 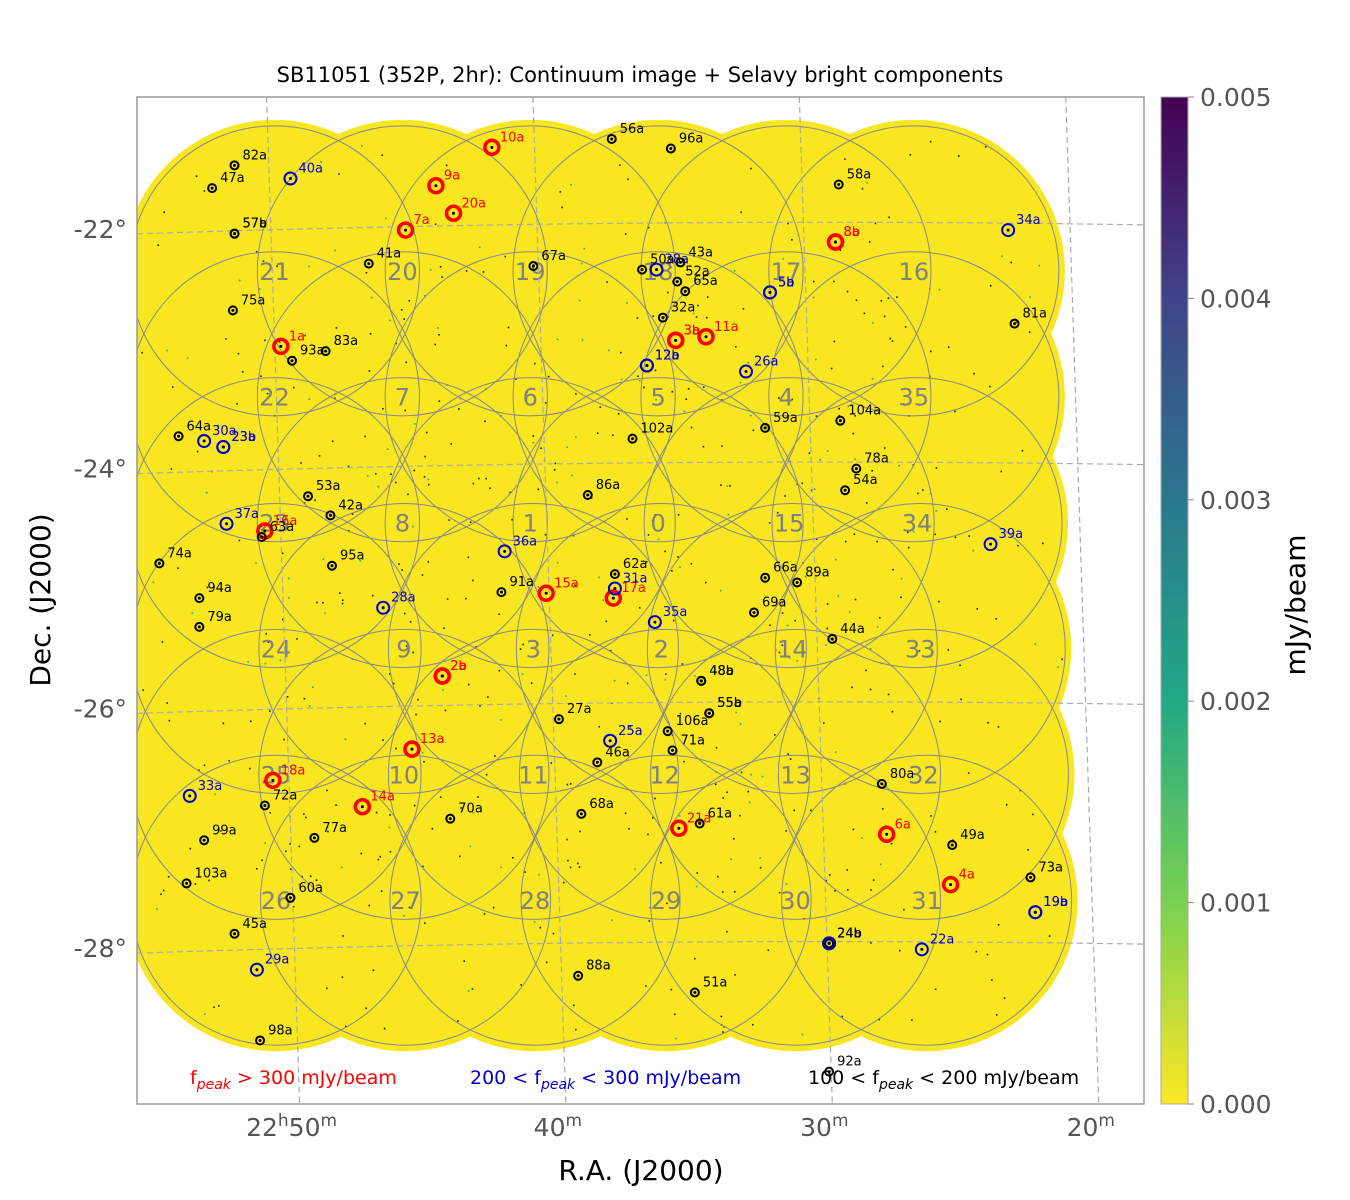 I want to click on x-tick-sup: m, so click(x=328, y=1121).